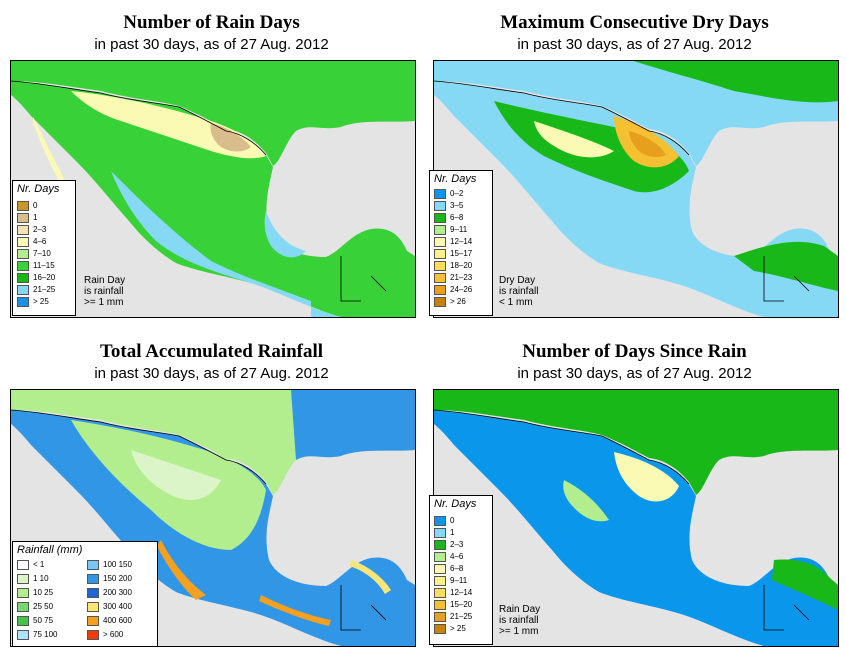  I want to click on legend-note: Rain Day is rainfall >= 1 mm, so click(519, 620).